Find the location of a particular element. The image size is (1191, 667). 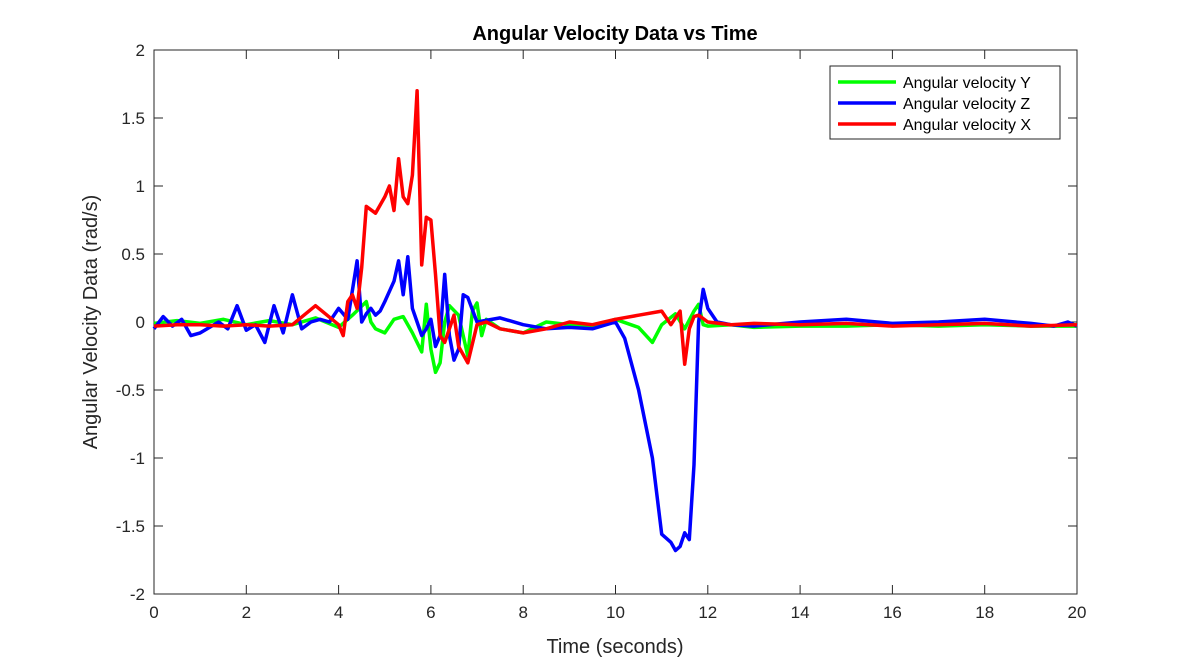

chart-title: Angular Velocity Data vs Time is located at coordinates (614, 34).